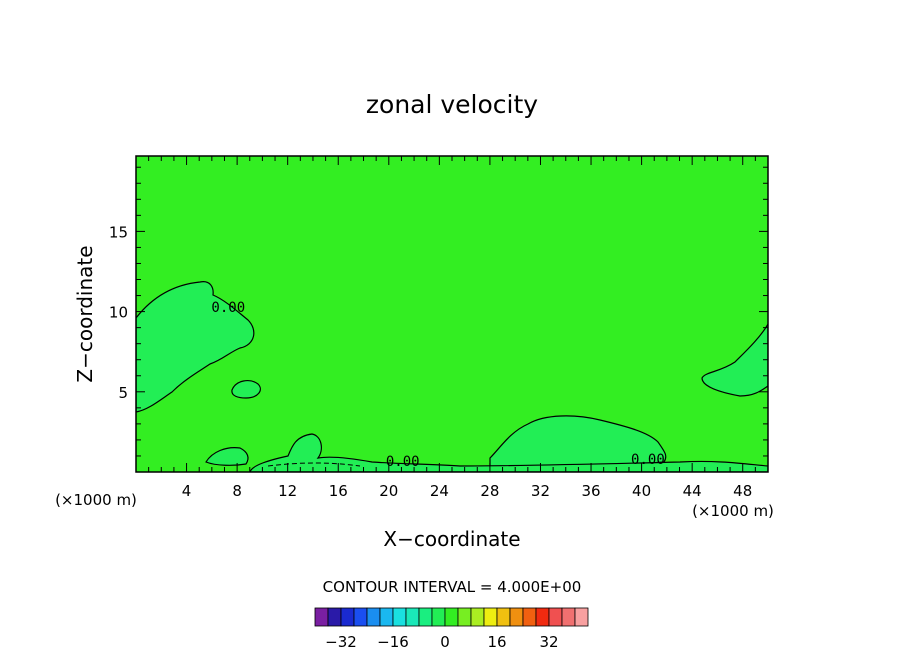 Image resolution: width=904 pixels, height=654 pixels. What do you see at coordinates (733, 511) in the screenshot?
I see `x-axis-unit-label: (×1000 m)` at bounding box center [733, 511].